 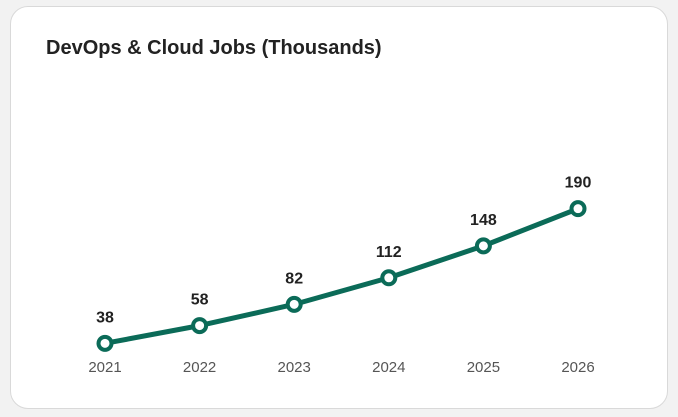 I want to click on data-point-2022, so click(x=200, y=326).